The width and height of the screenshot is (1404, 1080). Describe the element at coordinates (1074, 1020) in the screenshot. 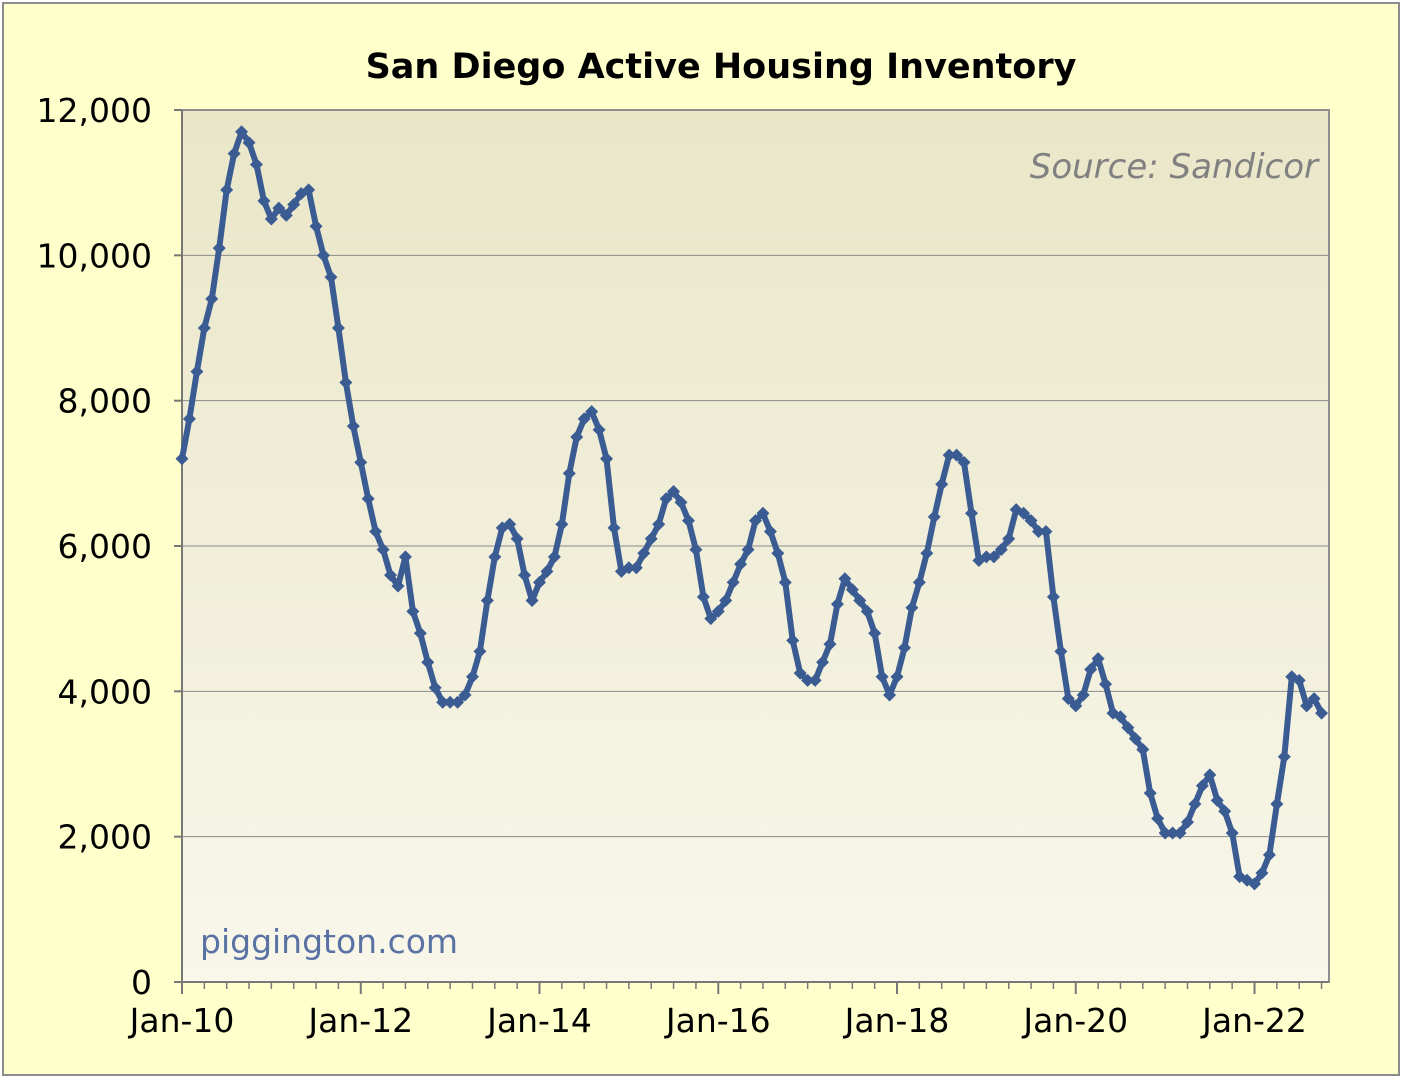

I see `x-tick-label: Jan-20` at that location.